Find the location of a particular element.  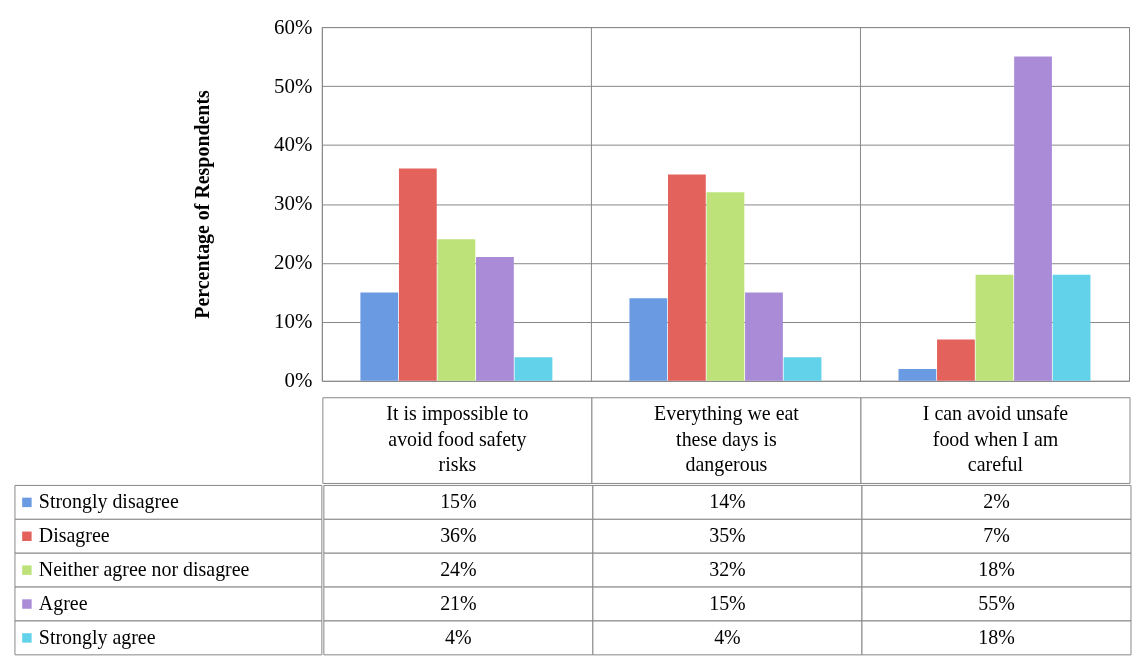

data-label: 21% is located at coordinates (458, 603).